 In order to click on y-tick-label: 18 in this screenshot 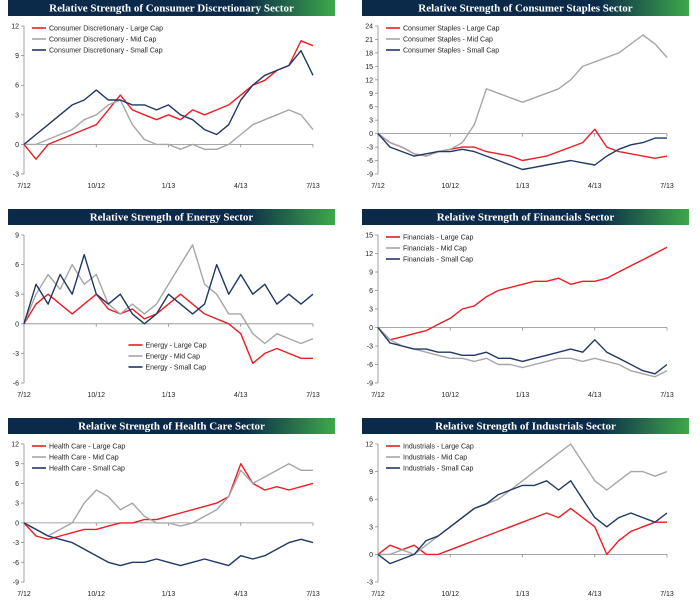, I will do `click(369, 53)`.